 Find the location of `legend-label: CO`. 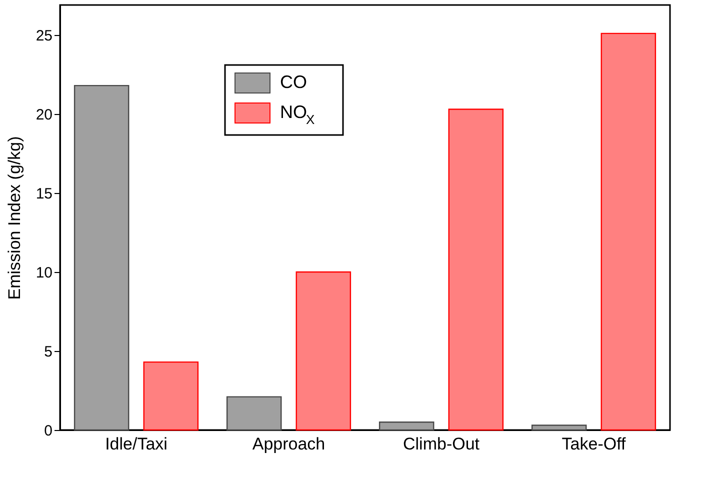

legend-label: CO is located at coordinates (293, 82).